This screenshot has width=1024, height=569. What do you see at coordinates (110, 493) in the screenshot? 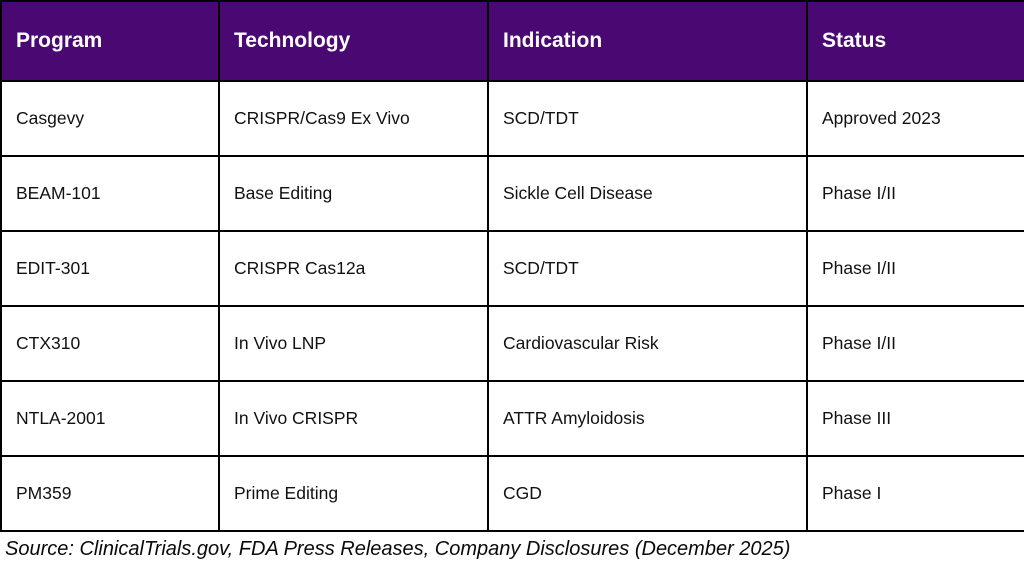
I see `cell-program: PM359` at bounding box center [110, 493].